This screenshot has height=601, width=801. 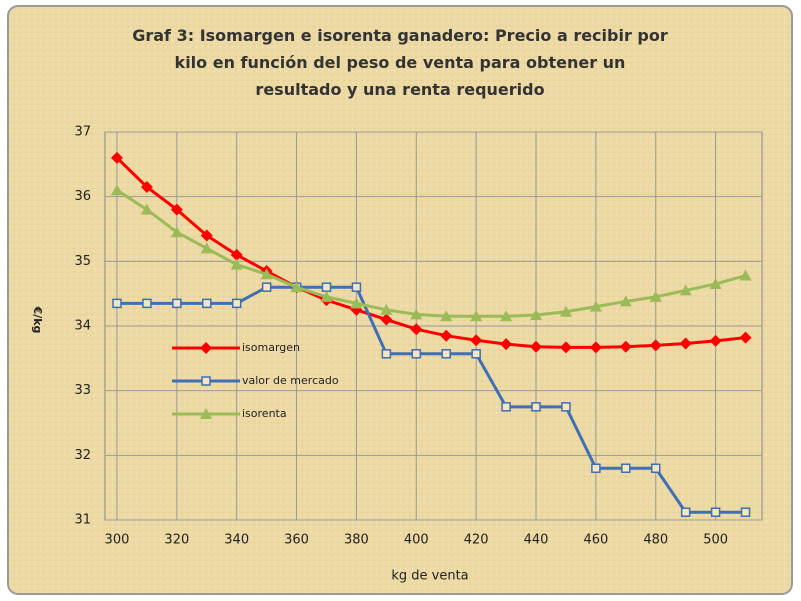 What do you see at coordinates (290, 380) in the screenshot?
I see `legend-label: valor de mercado` at bounding box center [290, 380].